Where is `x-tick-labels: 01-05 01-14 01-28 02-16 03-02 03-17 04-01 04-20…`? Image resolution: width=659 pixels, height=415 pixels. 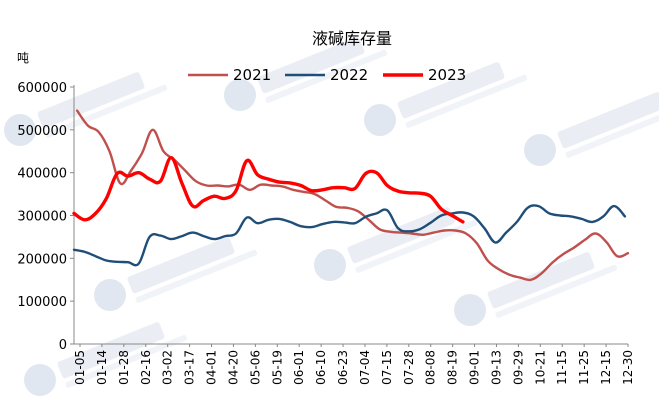 x-tick-labels: 01-05 01-14 01-28 02-16 03-02 03-17 04-01 04-20… is located at coordinates (354, 367).